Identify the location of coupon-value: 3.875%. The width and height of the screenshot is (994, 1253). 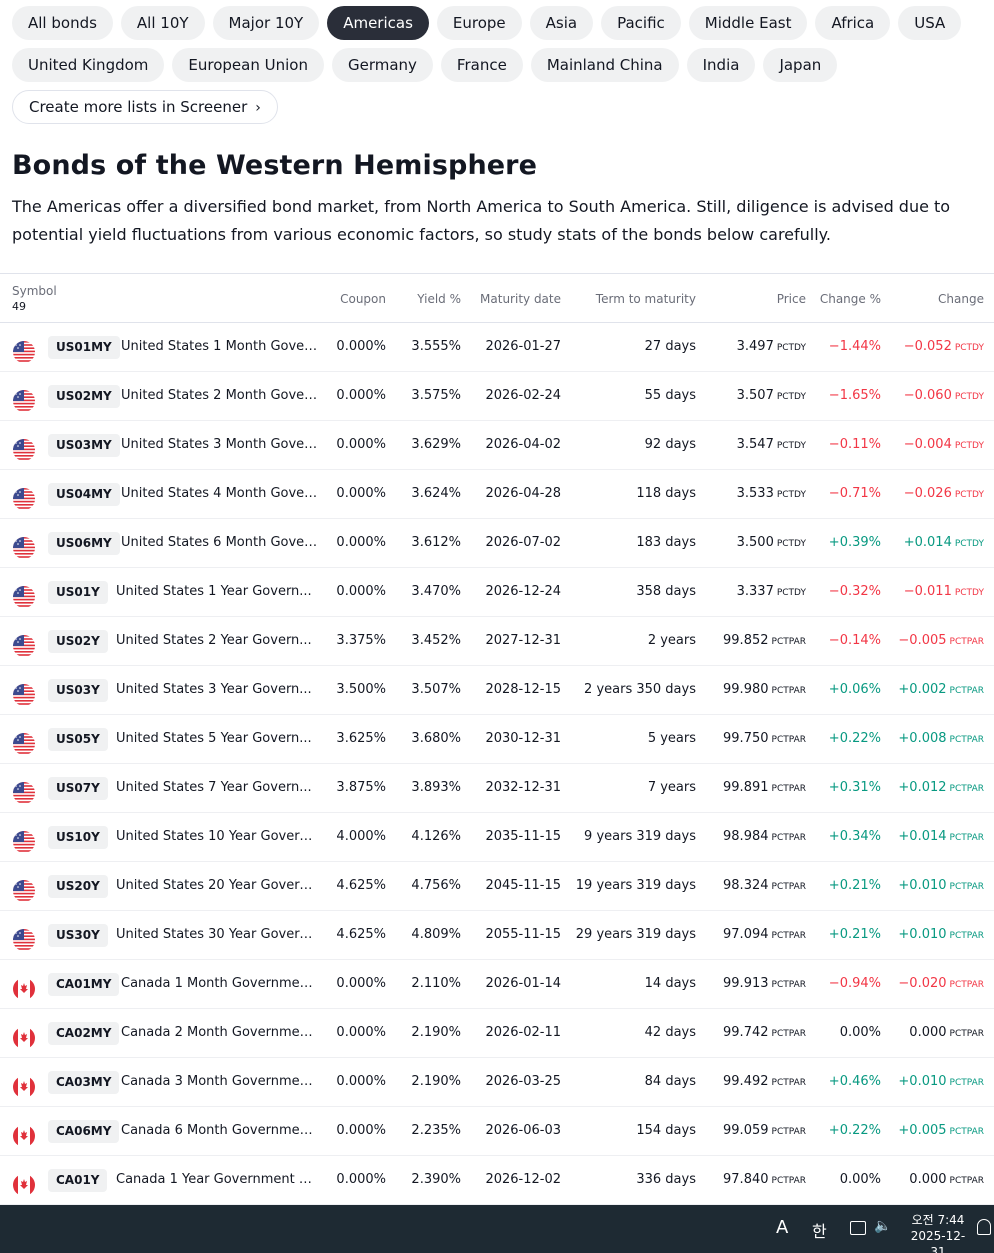
(361, 787).